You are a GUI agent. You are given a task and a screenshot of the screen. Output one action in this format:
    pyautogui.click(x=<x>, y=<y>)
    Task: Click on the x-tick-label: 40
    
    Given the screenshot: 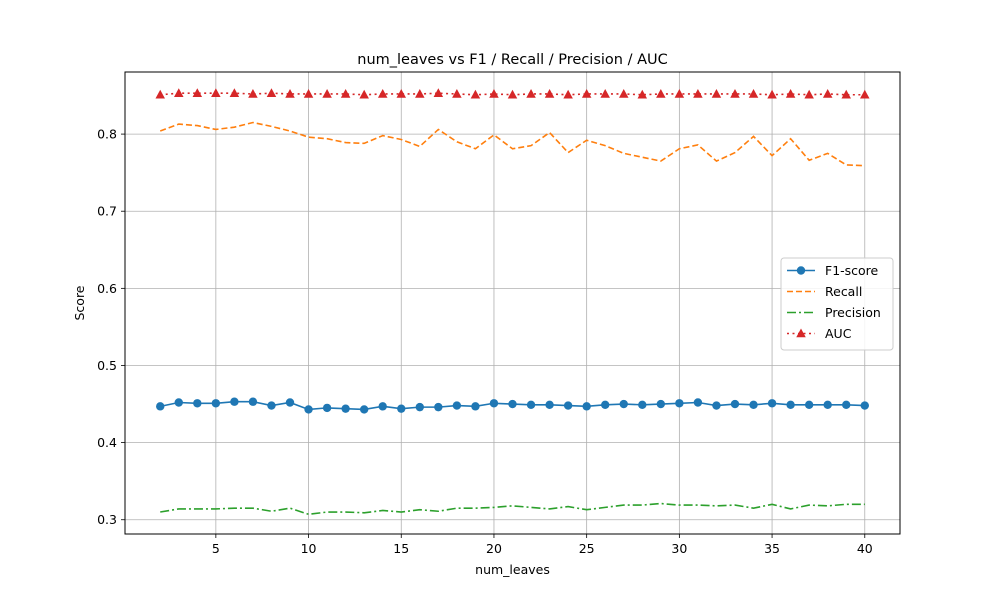 What is the action you would take?
    pyautogui.click(x=865, y=548)
    